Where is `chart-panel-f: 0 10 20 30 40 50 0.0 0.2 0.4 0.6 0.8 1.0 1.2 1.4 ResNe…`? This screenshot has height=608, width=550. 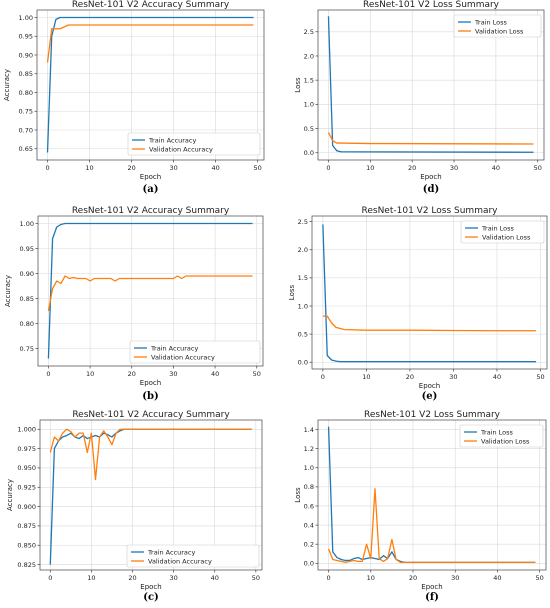 chart-panel-f: 0 10 20 30 40 50 0.0 0.2 0.4 0.6 0.8 1.0 1.2 1.4 ResNe… is located at coordinates (420, 506).